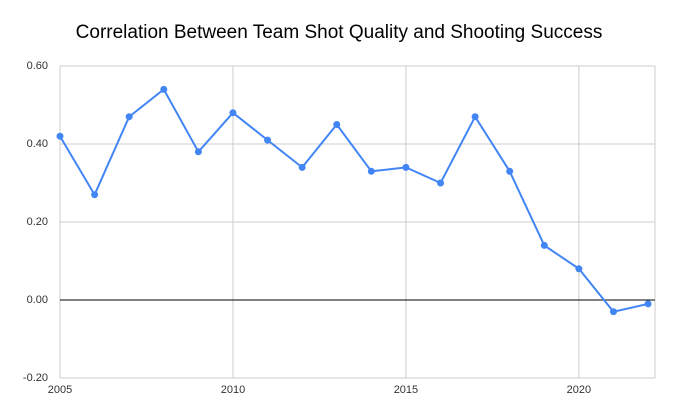 The width and height of the screenshot is (677, 419). I want to click on y-tick-label: 0.00, so click(37, 300).